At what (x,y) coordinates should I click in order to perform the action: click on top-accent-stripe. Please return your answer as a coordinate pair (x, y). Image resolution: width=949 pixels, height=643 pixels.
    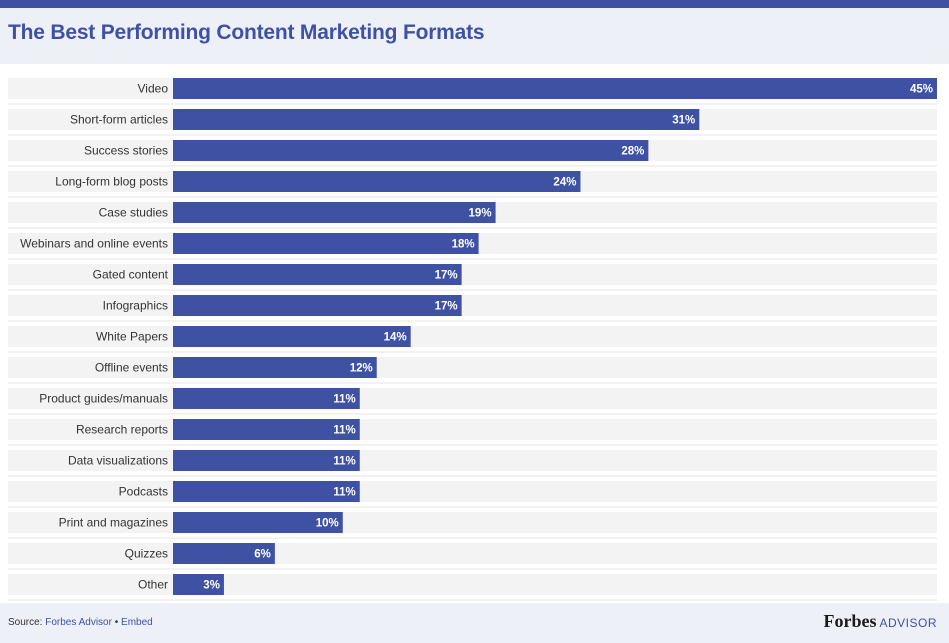
    Looking at the image, I should click on (474, 4).